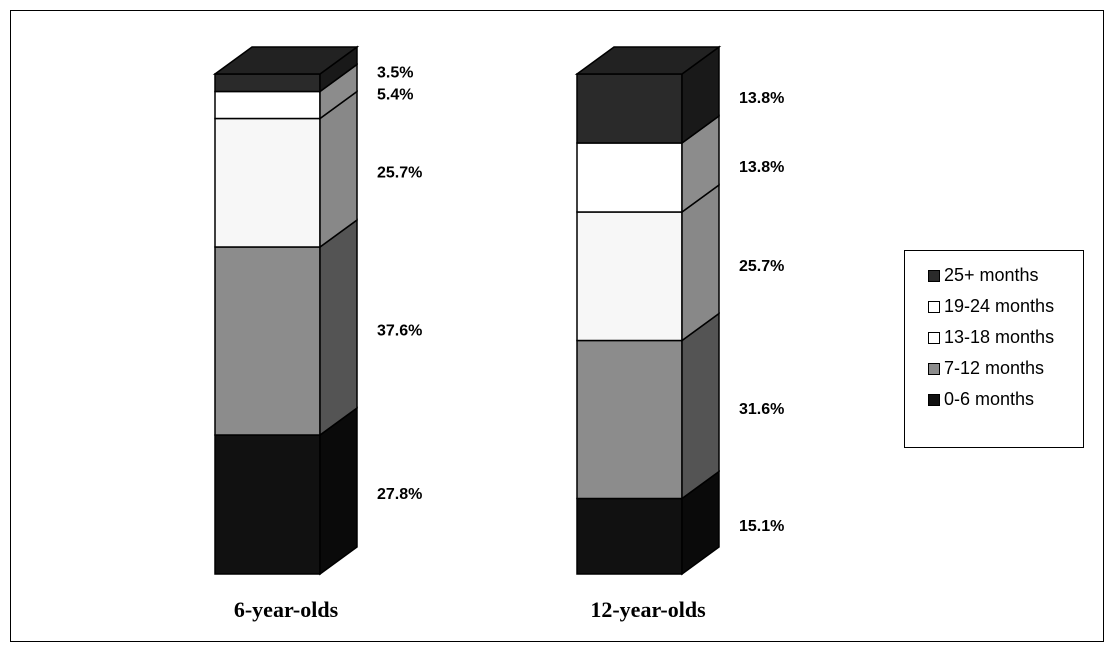  I want to click on category-label: 6-year-olds, so click(286, 609).